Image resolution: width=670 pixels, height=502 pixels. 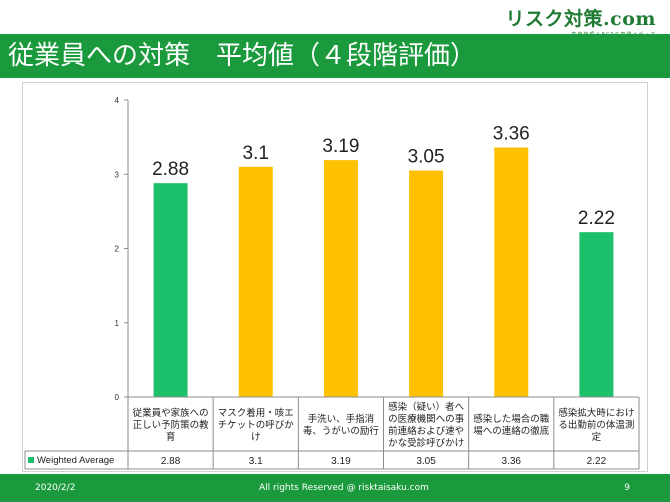 I want to click on table-value-cell: 3.05, so click(x=426, y=461).